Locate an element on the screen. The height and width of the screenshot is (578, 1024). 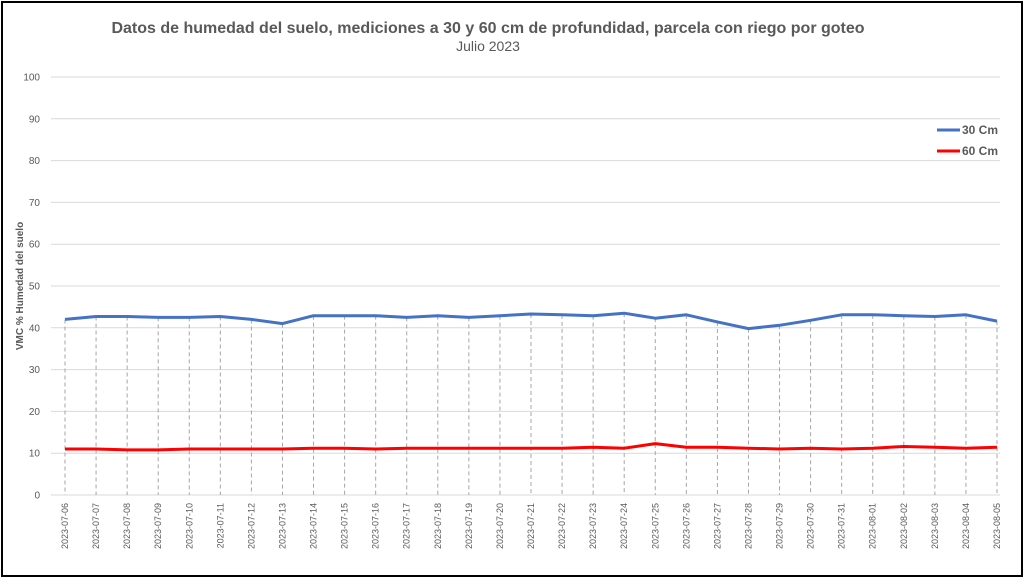
x-tick-label: 2023-07-16 is located at coordinates (376, 526).